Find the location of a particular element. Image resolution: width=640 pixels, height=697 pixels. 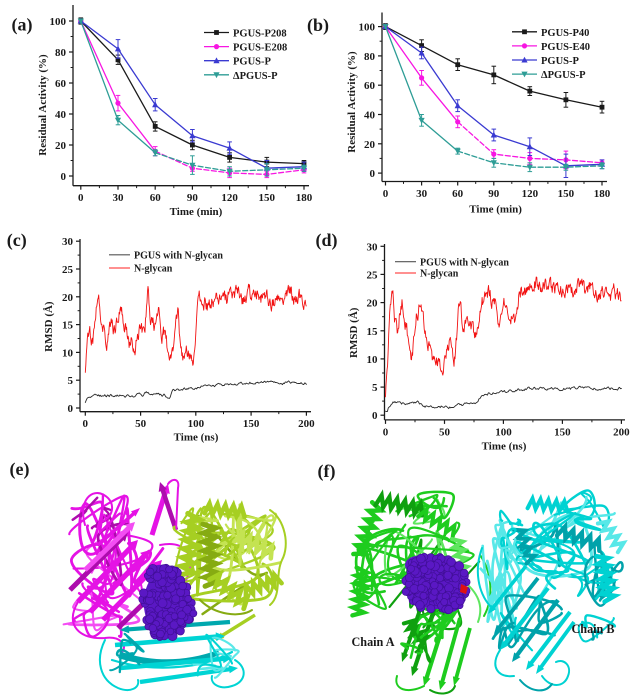

svg-text: (d) is located at coordinates (327, 240).